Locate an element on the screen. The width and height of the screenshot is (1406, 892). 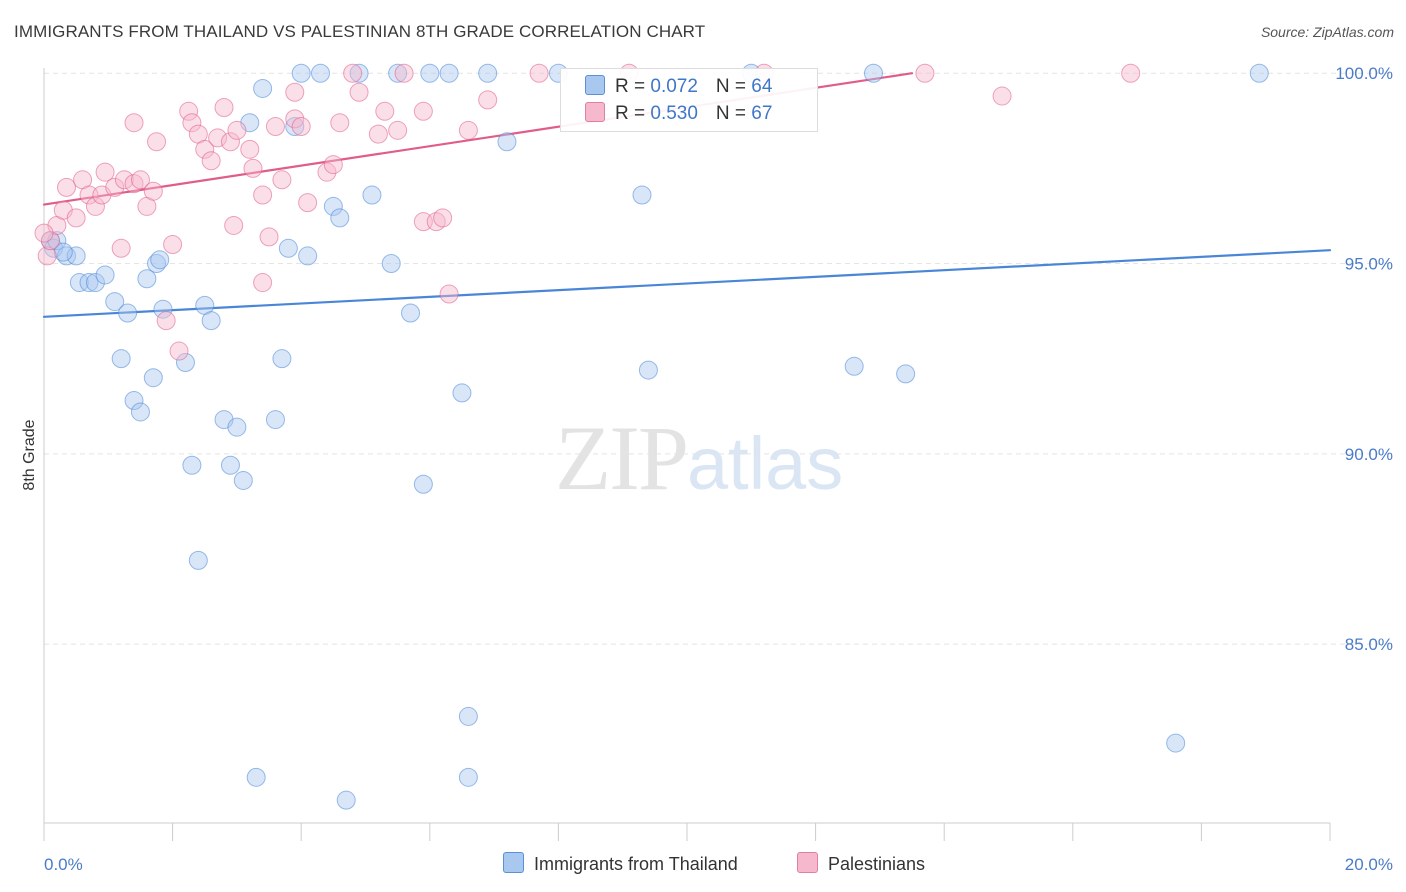
legend-row-thailand: R = 0.072 N = 64 is located at coordinates (678, 87).